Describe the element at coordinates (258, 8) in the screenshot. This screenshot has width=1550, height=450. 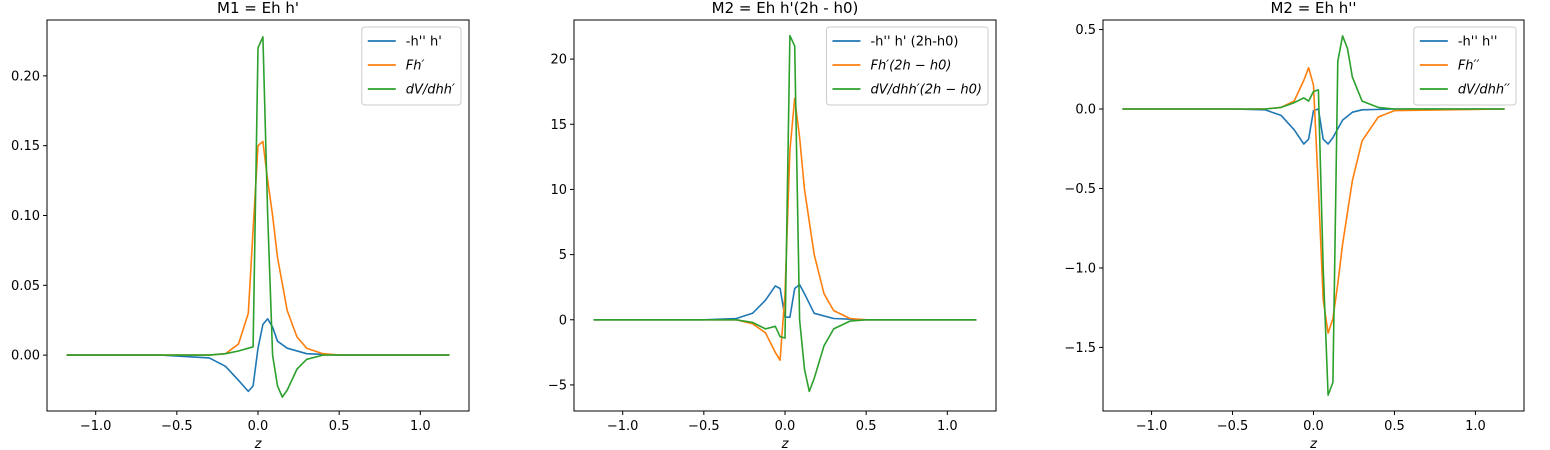
I see `chart-title: M1 = Eh h'` at that location.